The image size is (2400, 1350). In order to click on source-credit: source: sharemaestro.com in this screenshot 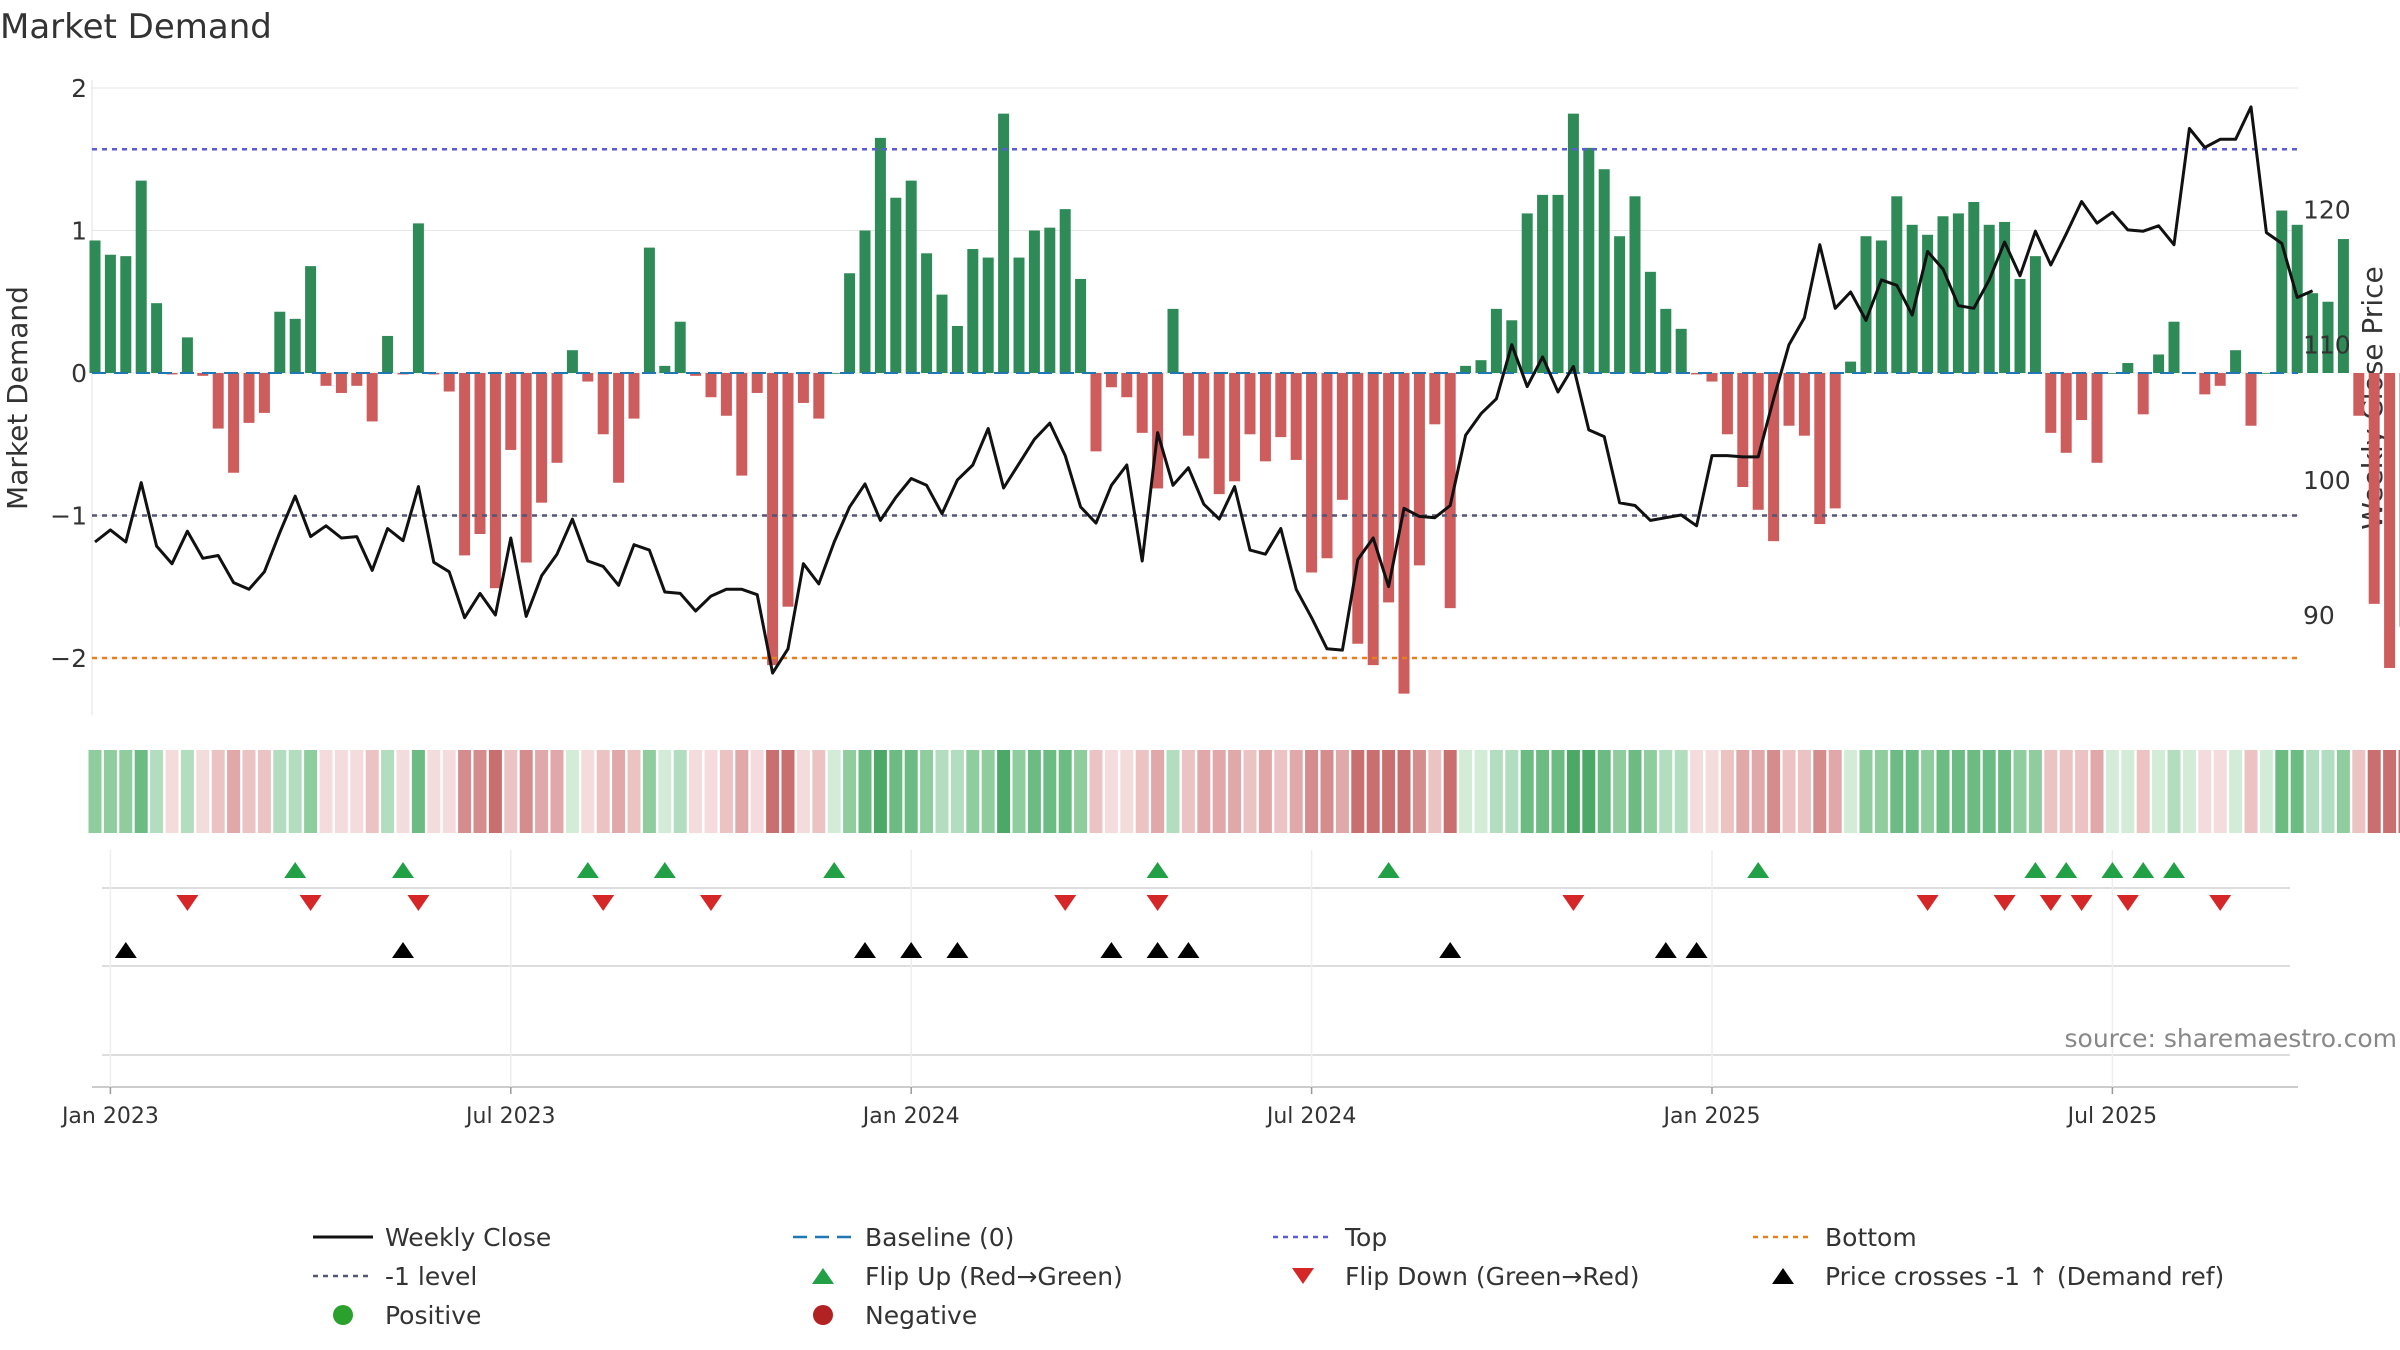, I will do `click(2231, 1038)`.